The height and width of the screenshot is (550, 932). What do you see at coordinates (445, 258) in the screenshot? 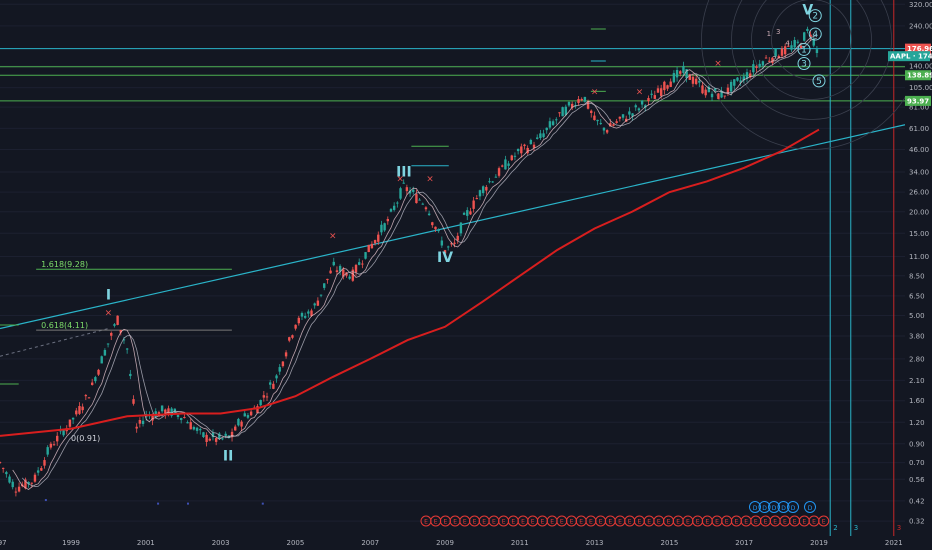
I see `wave-label: IV` at bounding box center [445, 258].